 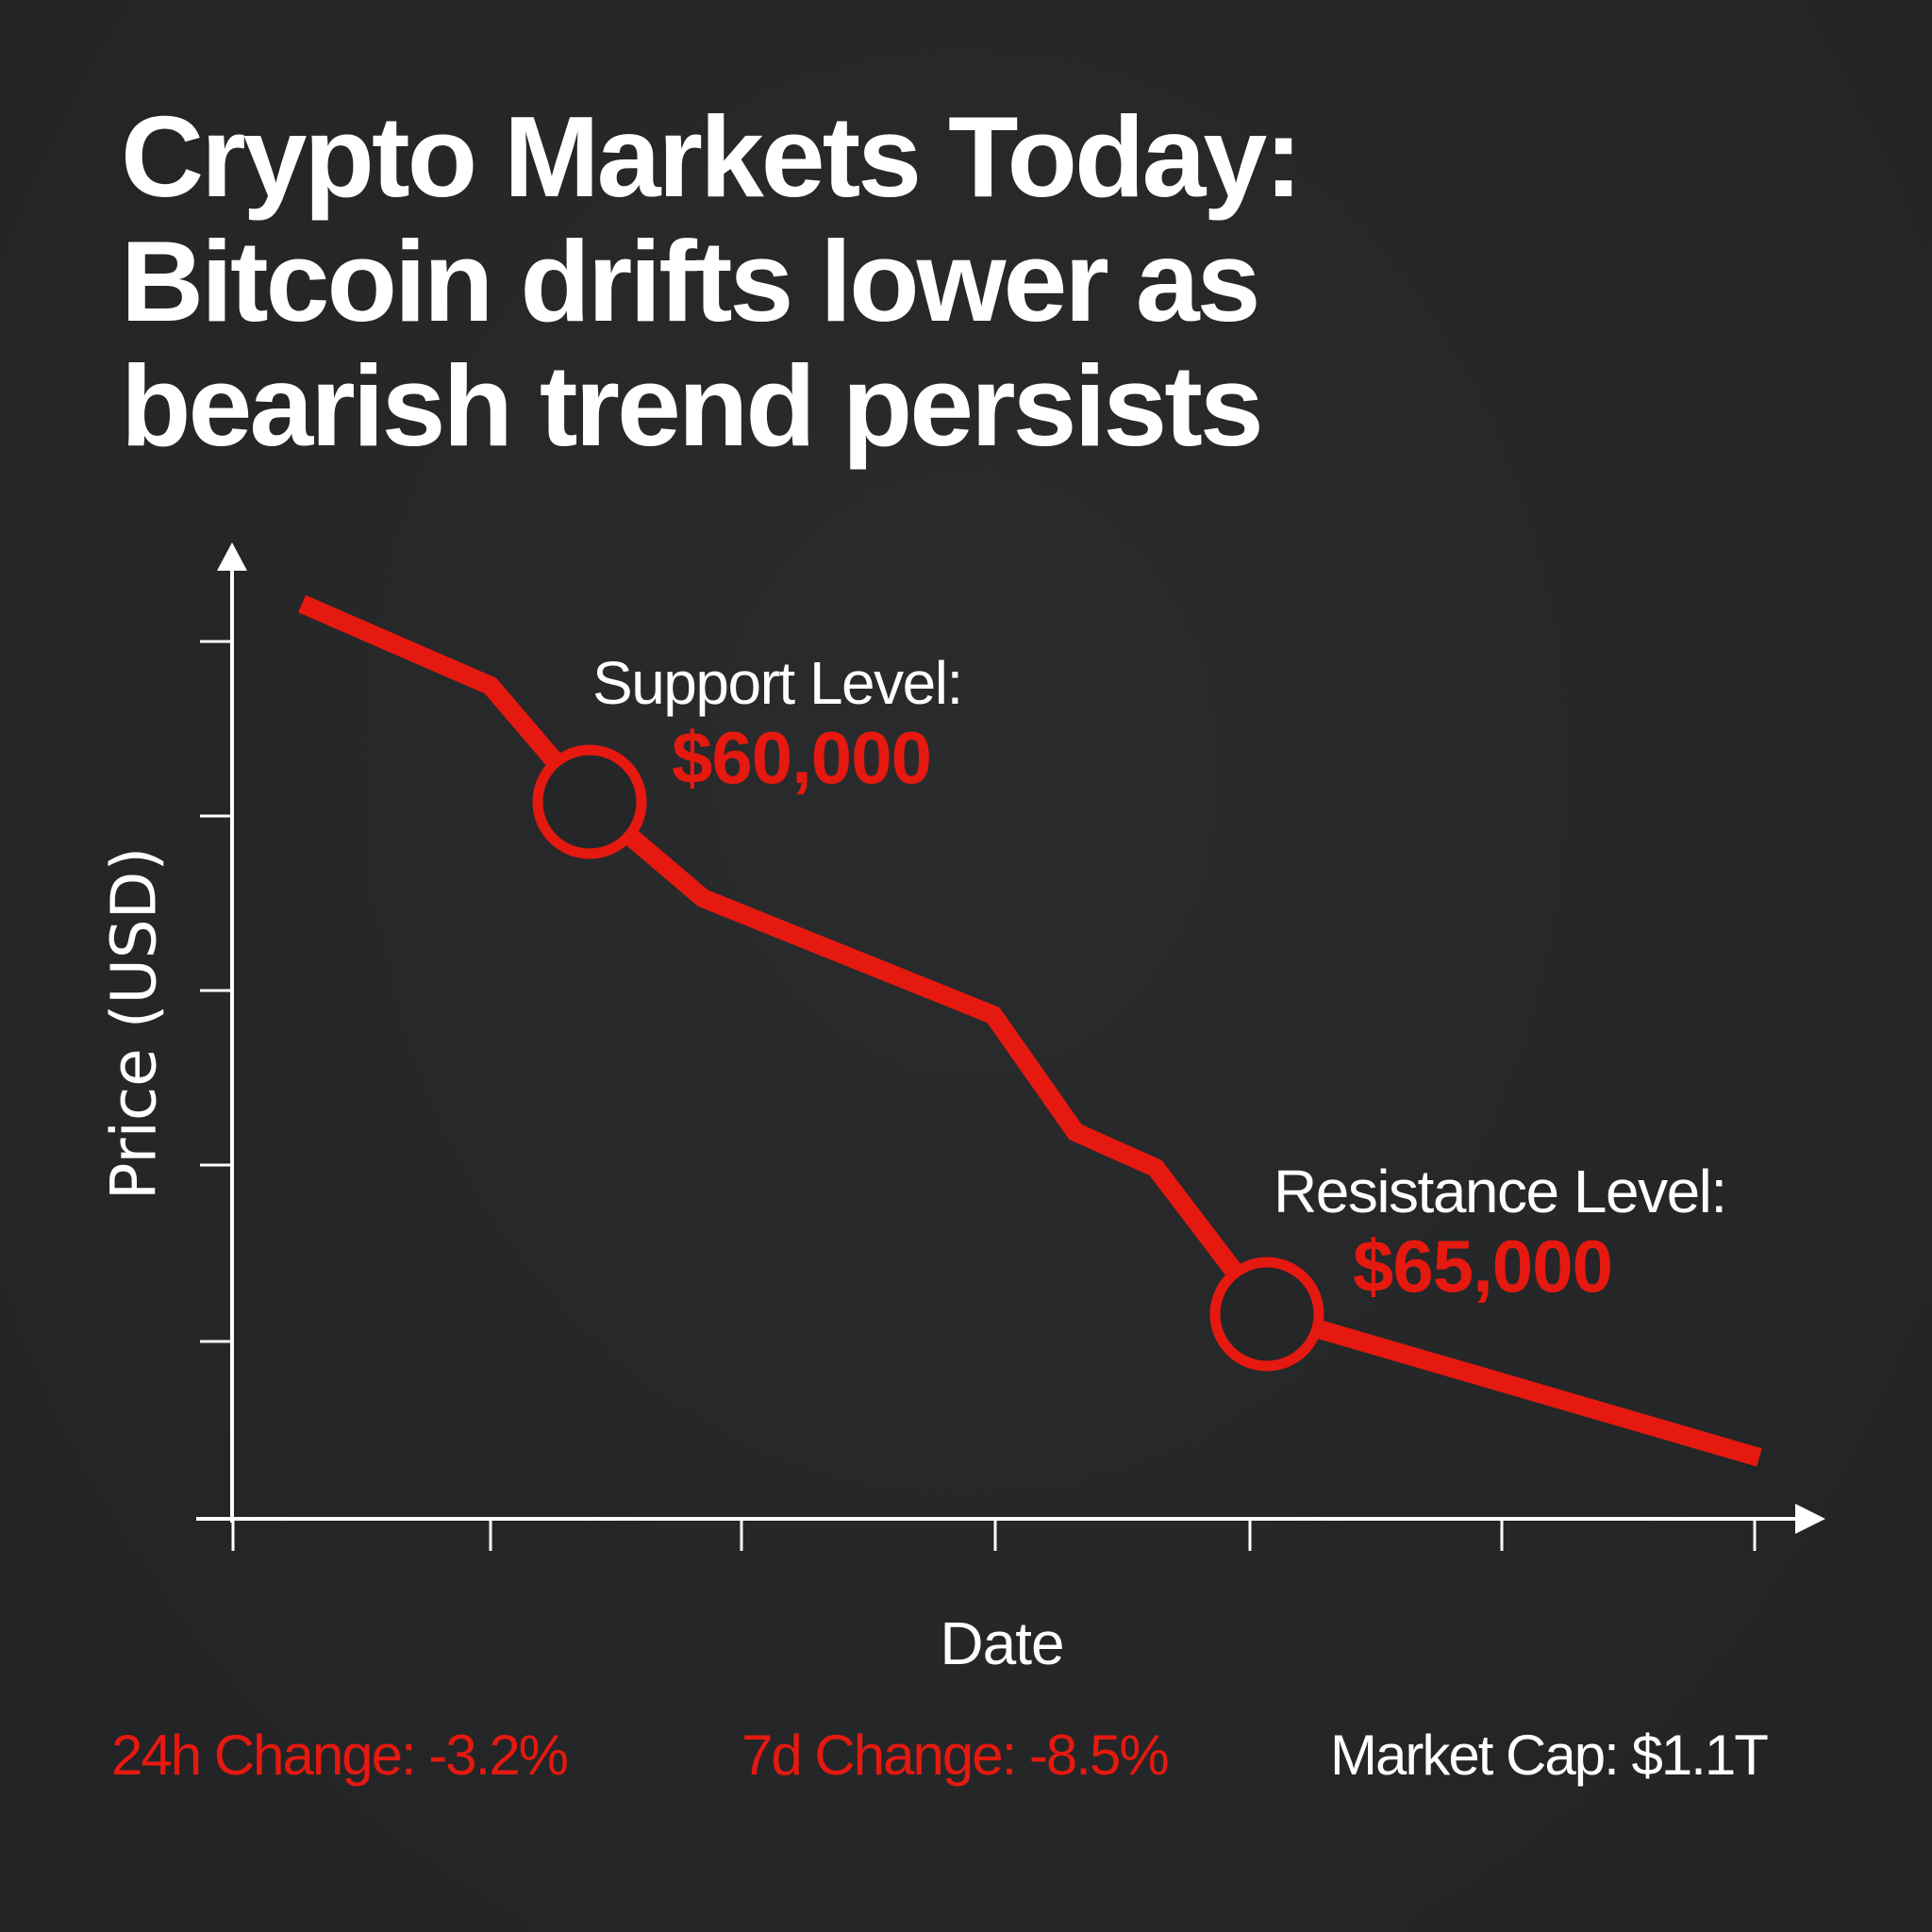 I want to click on stat-7d-change: 7d Change: -8.5%, so click(x=956, y=1755).